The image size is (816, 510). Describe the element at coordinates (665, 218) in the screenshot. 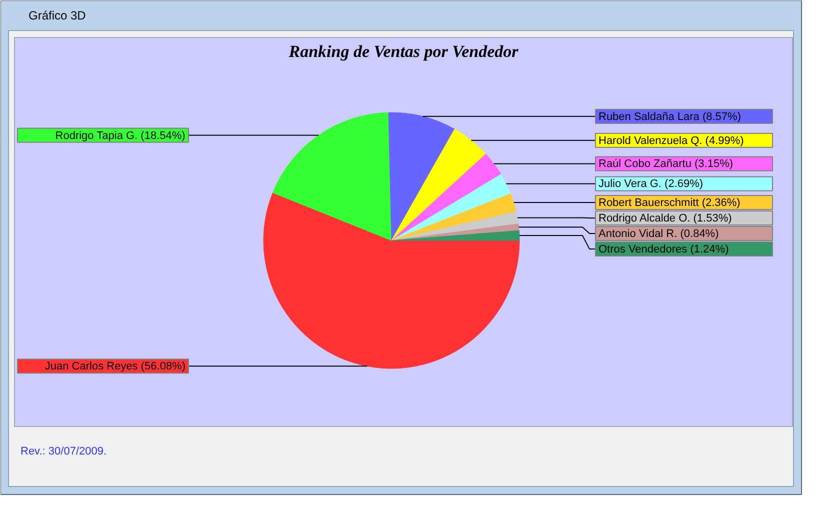

I see `slice-label: Rodrigo Alcalde O. (1.53%)` at that location.